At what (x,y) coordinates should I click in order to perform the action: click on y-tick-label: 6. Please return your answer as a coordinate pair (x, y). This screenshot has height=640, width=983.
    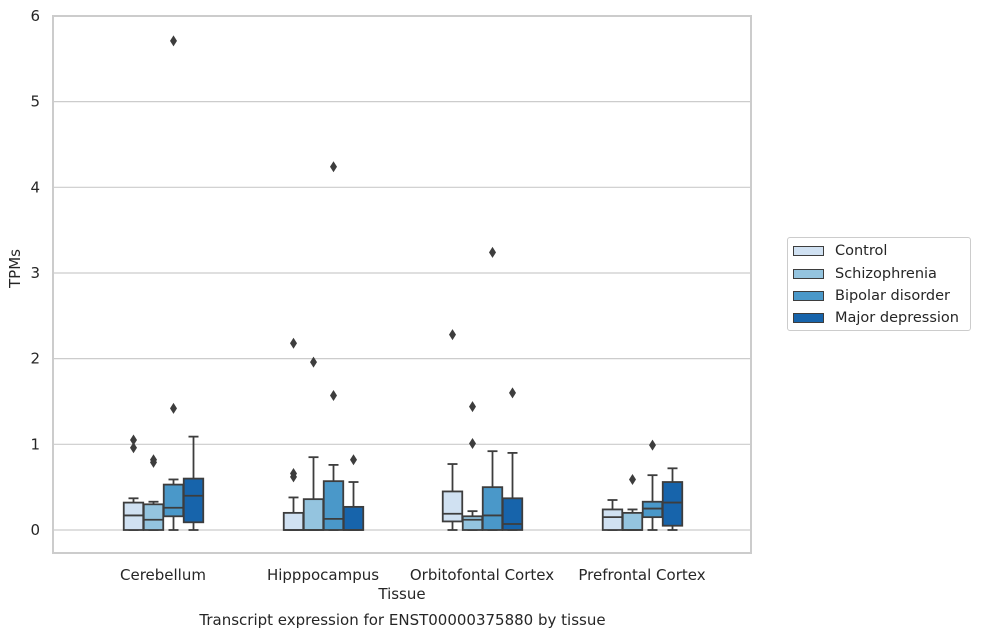
    Looking at the image, I should click on (35, 16).